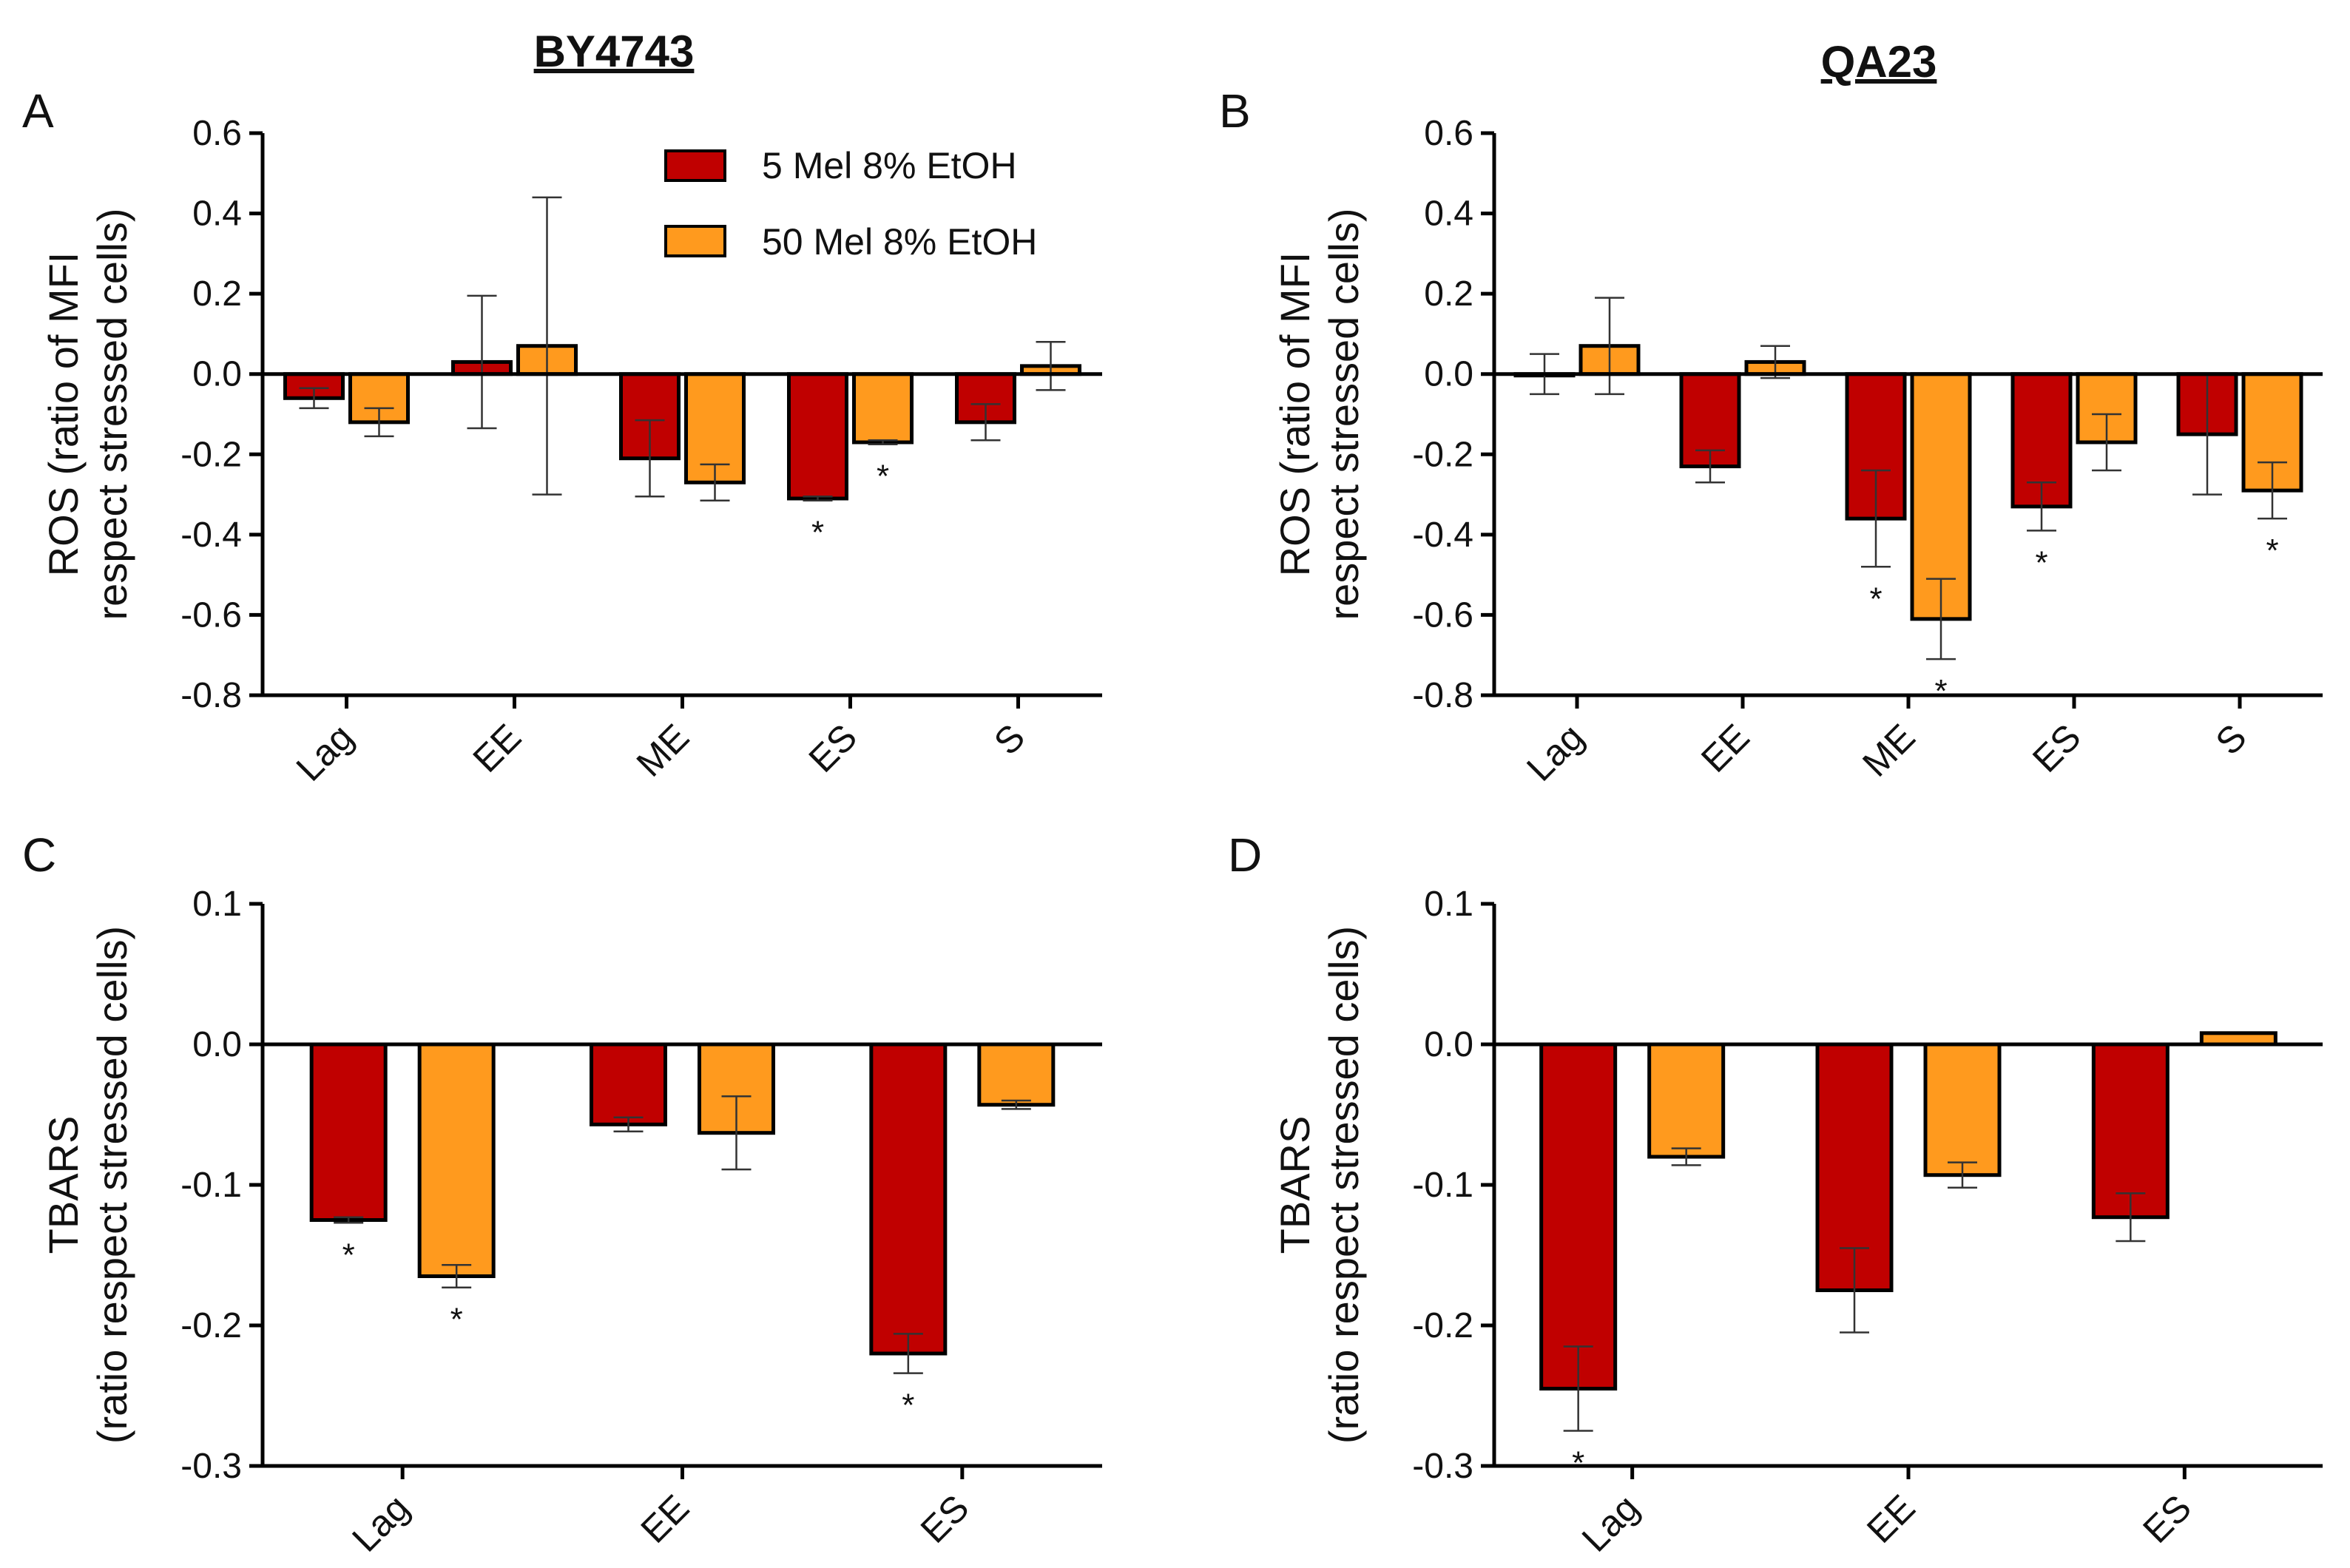  What do you see at coordinates (818, 436) in the screenshot?
I see `bar-a-es-series1` at bounding box center [818, 436].